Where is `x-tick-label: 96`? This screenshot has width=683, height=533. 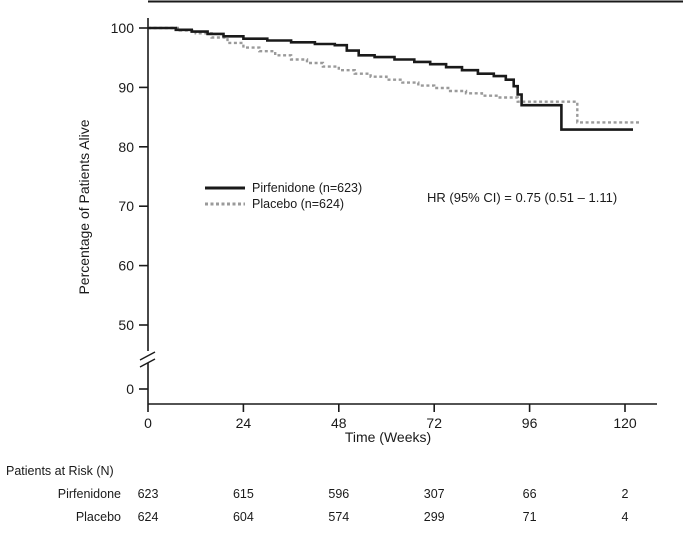 x-tick-label: 96 is located at coordinates (530, 423).